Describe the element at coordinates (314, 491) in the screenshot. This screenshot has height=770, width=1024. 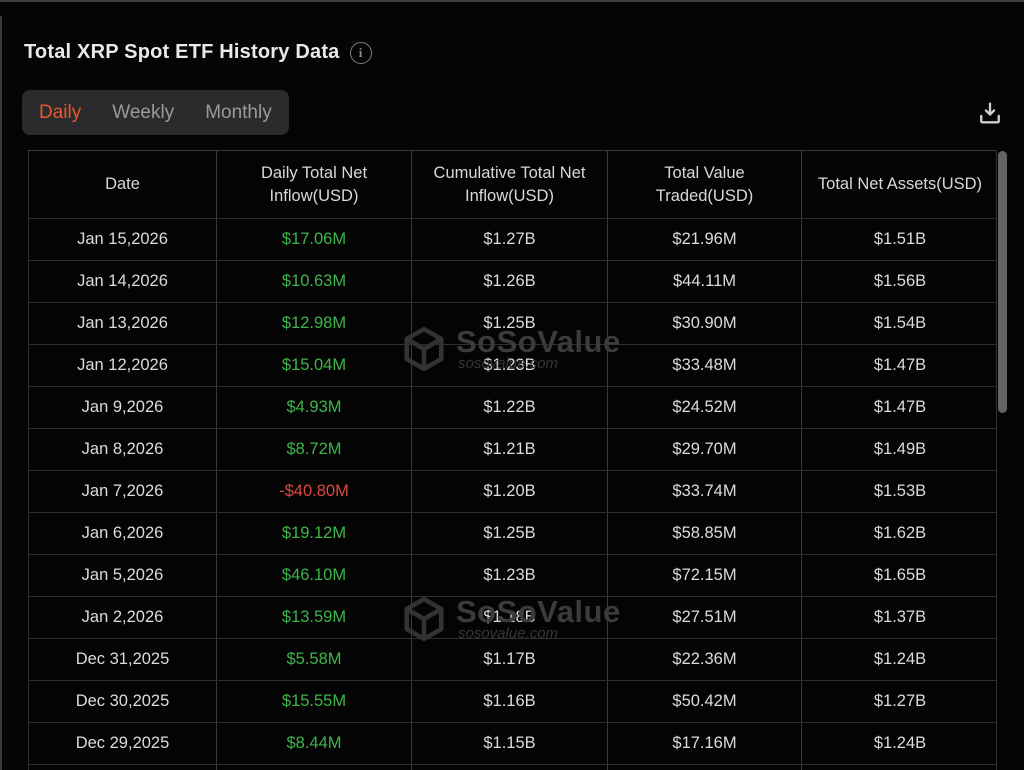
I see `daily-net-inflow-cell: -$40.80M` at that location.